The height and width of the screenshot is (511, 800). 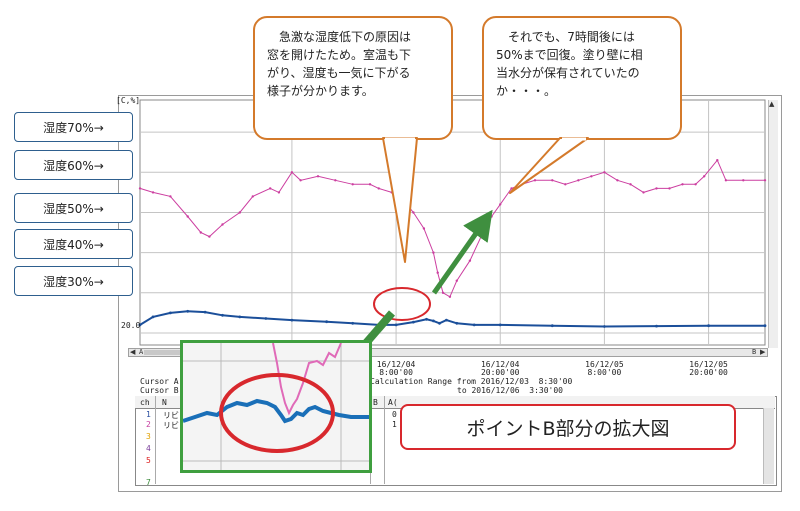 I want to click on humidity-label: 湿度50%→, so click(x=73, y=208).